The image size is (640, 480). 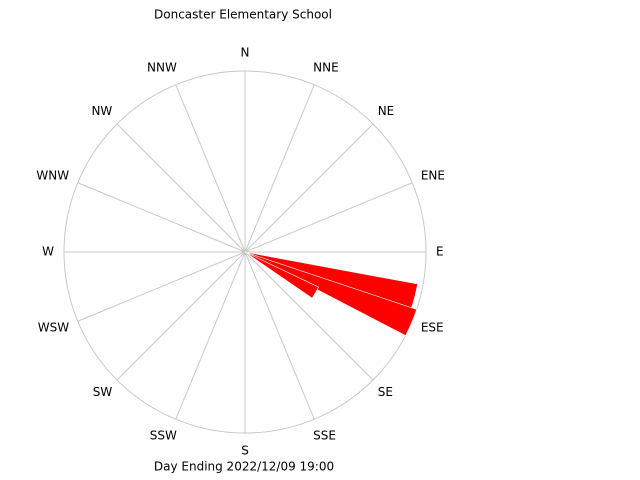 What do you see at coordinates (386, 111) in the screenshot?
I see `direction-label: NE` at bounding box center [386, 111].